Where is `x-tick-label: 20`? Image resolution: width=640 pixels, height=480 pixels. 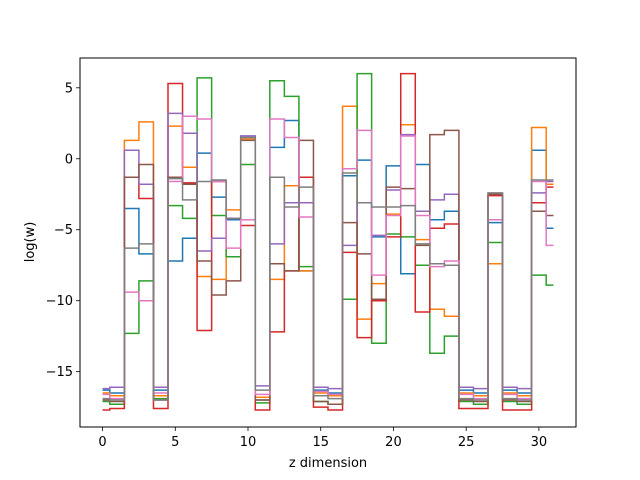
x-tick-label: 20 is located at coordinates (393, 442).